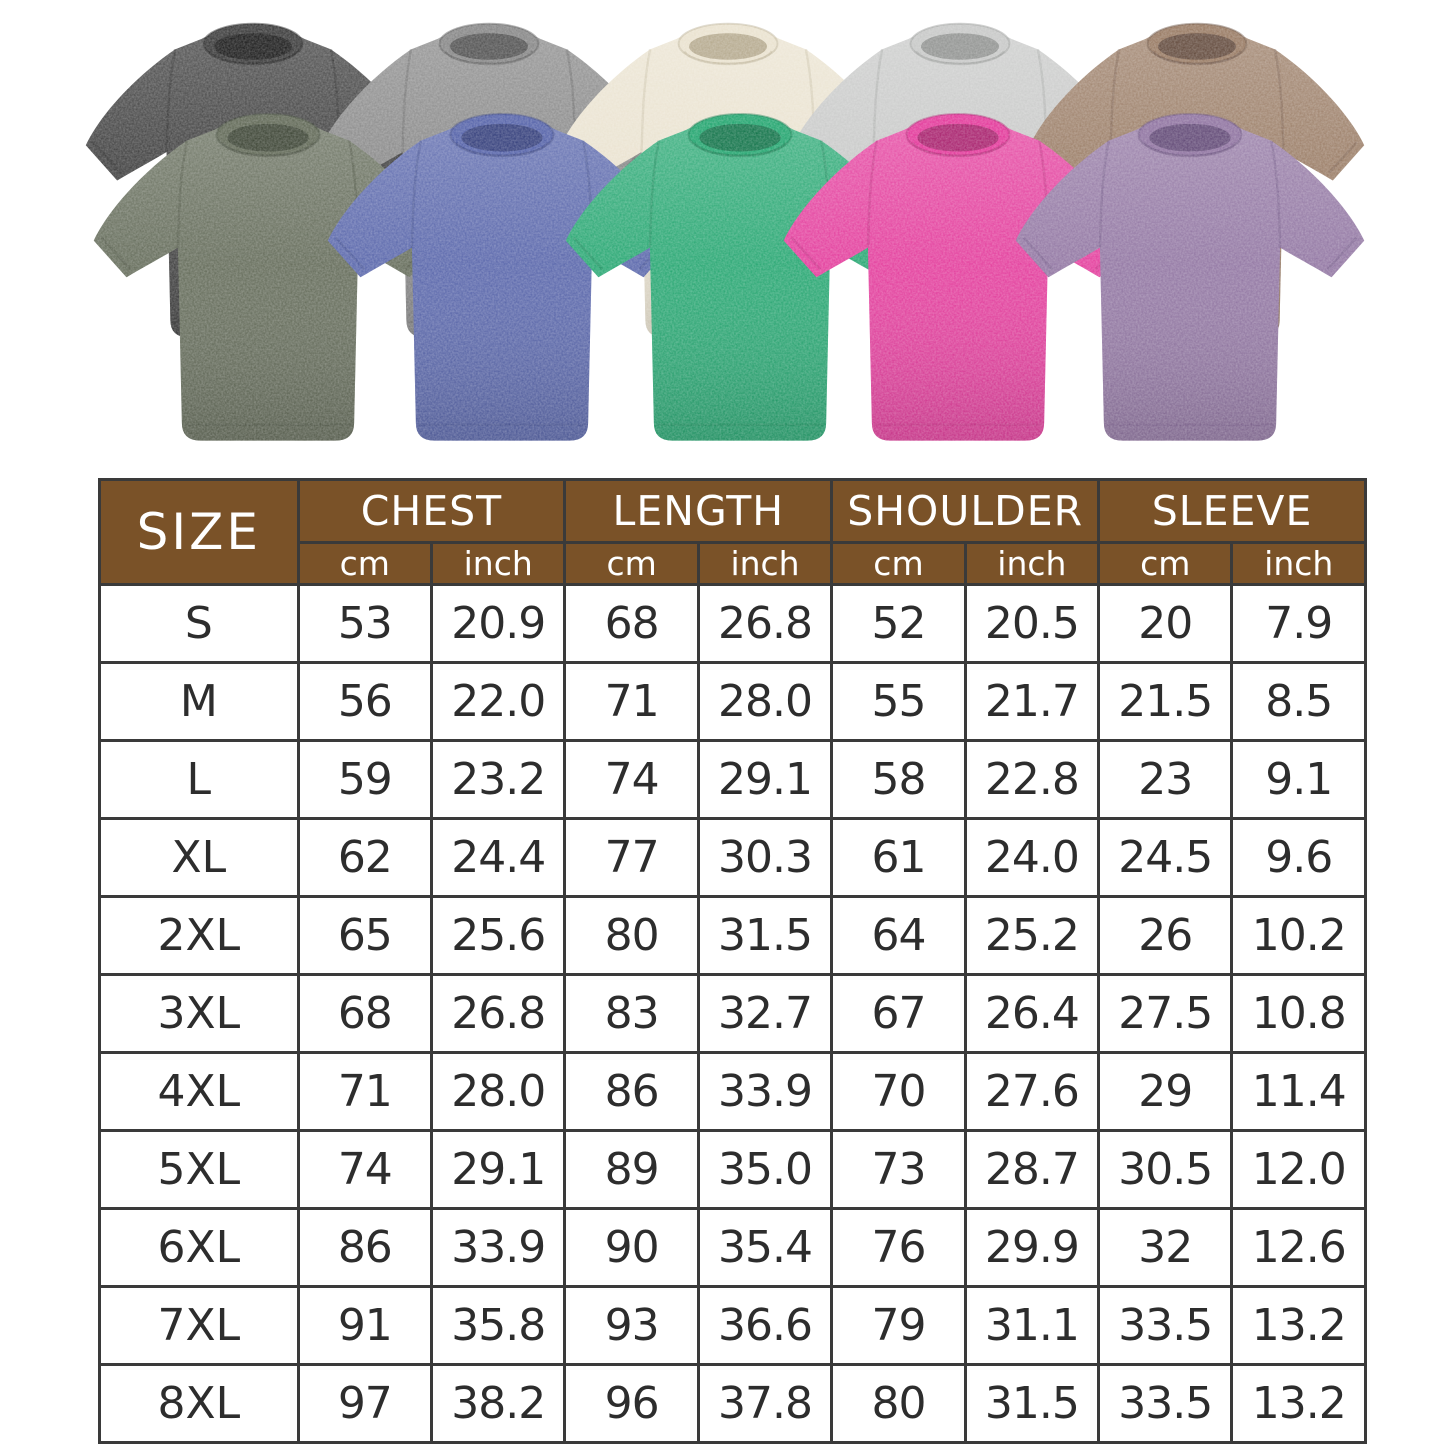 This screenshot has height=1445, width=1445. What do you see at coordinates (199, 1169) in the screenshot?
I see `size-cell: 5XL` at bounding box center [199, 1169].